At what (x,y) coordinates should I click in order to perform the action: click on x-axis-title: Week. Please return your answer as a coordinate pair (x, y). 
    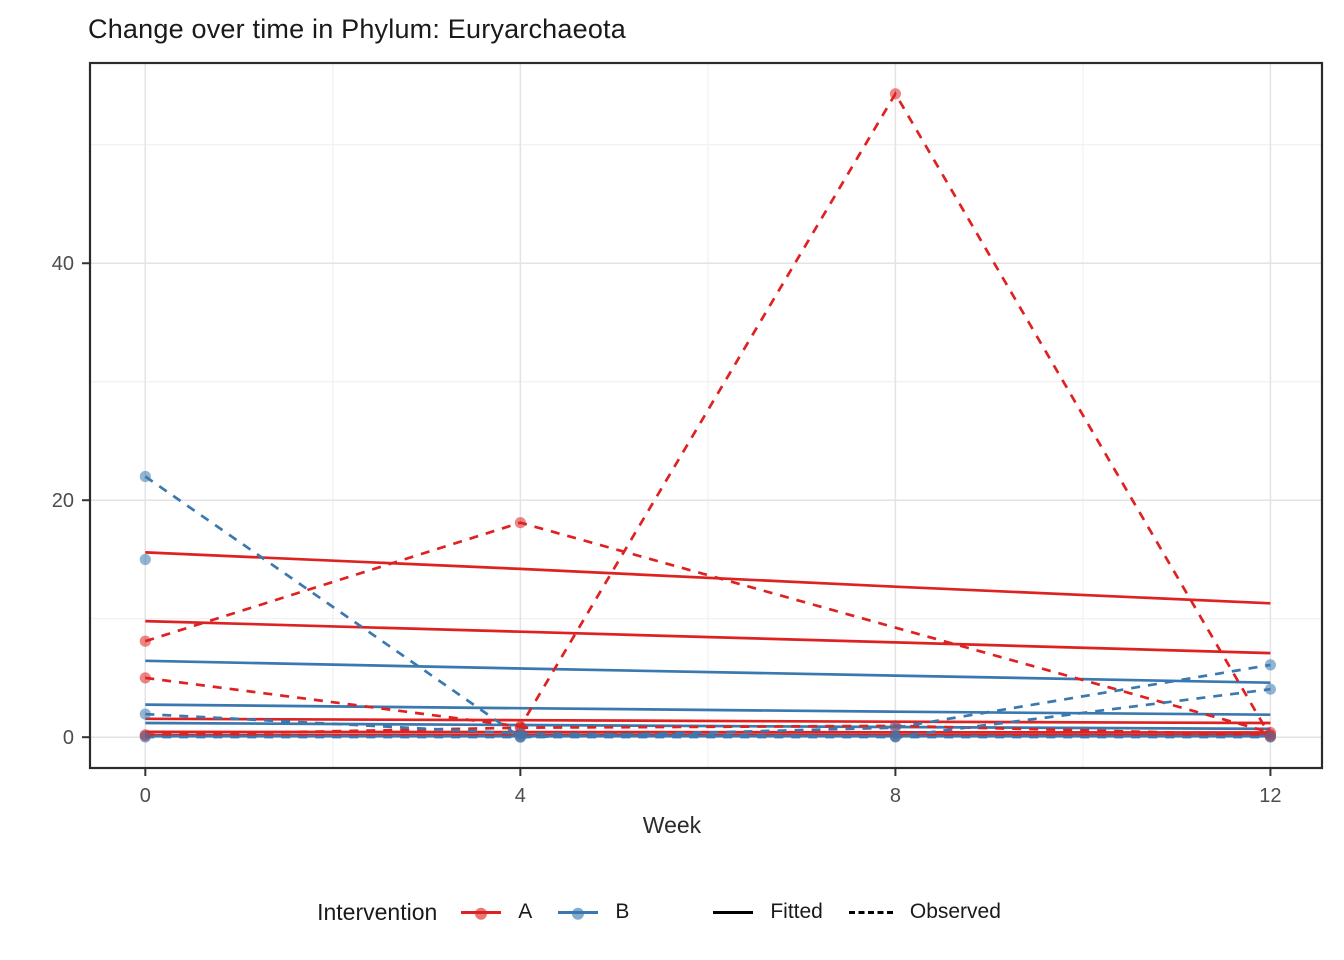
    Looking at the image, I should click on (672, 825).